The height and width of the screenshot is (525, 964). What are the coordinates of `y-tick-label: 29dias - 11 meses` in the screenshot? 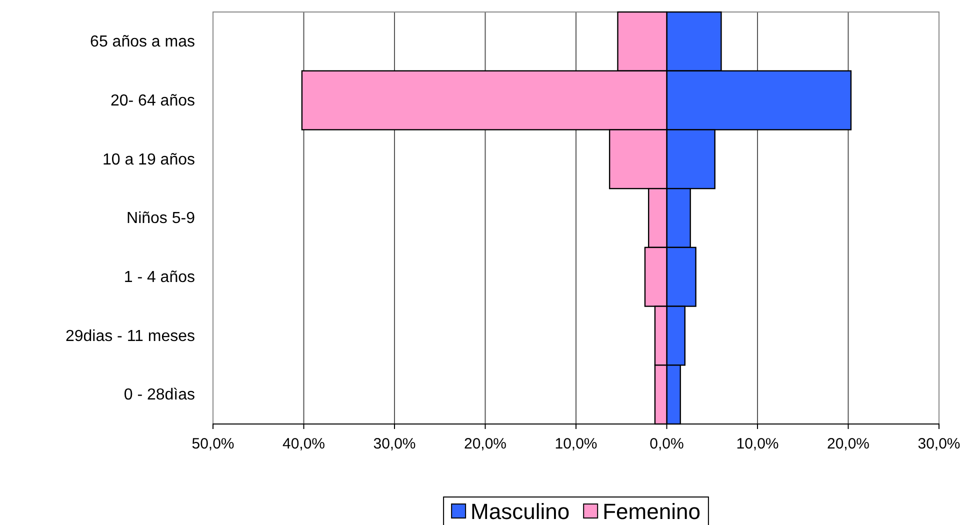 It's located at (130, 336).